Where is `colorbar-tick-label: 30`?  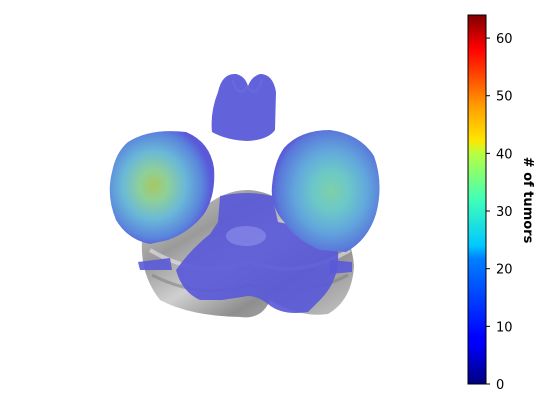
colorbar-tick-label: 30 is located at coordinates (504, 212).